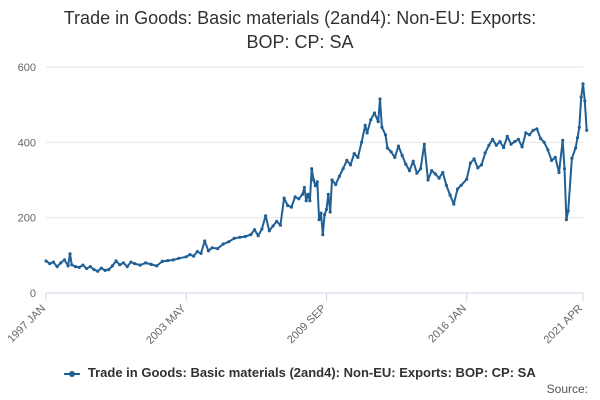 The image size is (600, 400). I want to click on x-tick-label: 2003 MAY, so click(166, 324).